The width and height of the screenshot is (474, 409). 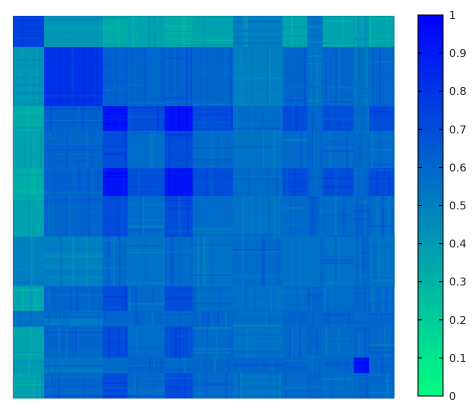 I want to click on colorbar-tick-label: 0.5, so click(x=458, y=206).